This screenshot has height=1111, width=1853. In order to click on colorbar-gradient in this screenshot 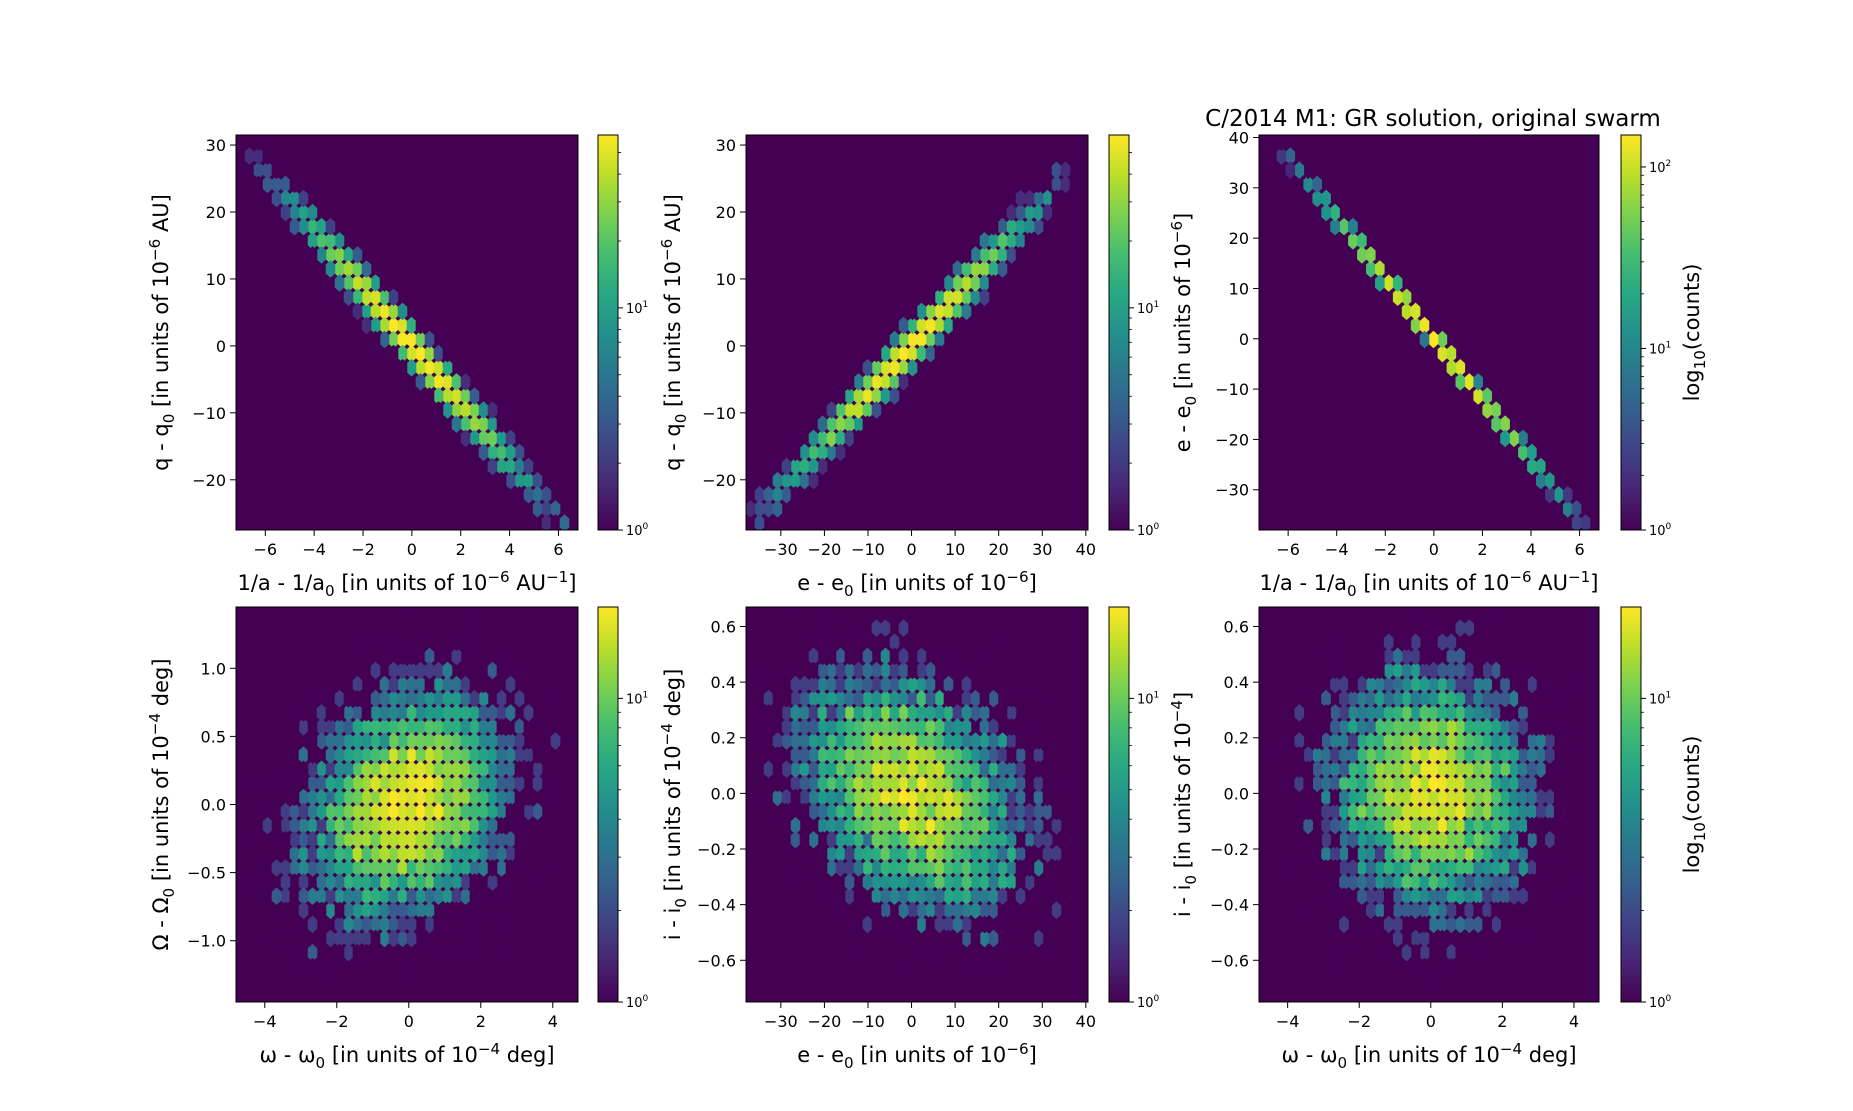, I will do `click(1119, 332)`.